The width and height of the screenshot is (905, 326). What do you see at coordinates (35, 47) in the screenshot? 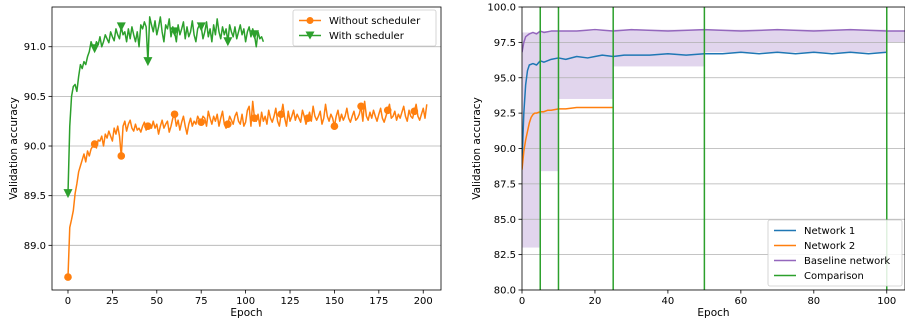
I see `y-tick-label: 91.0` at bounding box center [35, 47].